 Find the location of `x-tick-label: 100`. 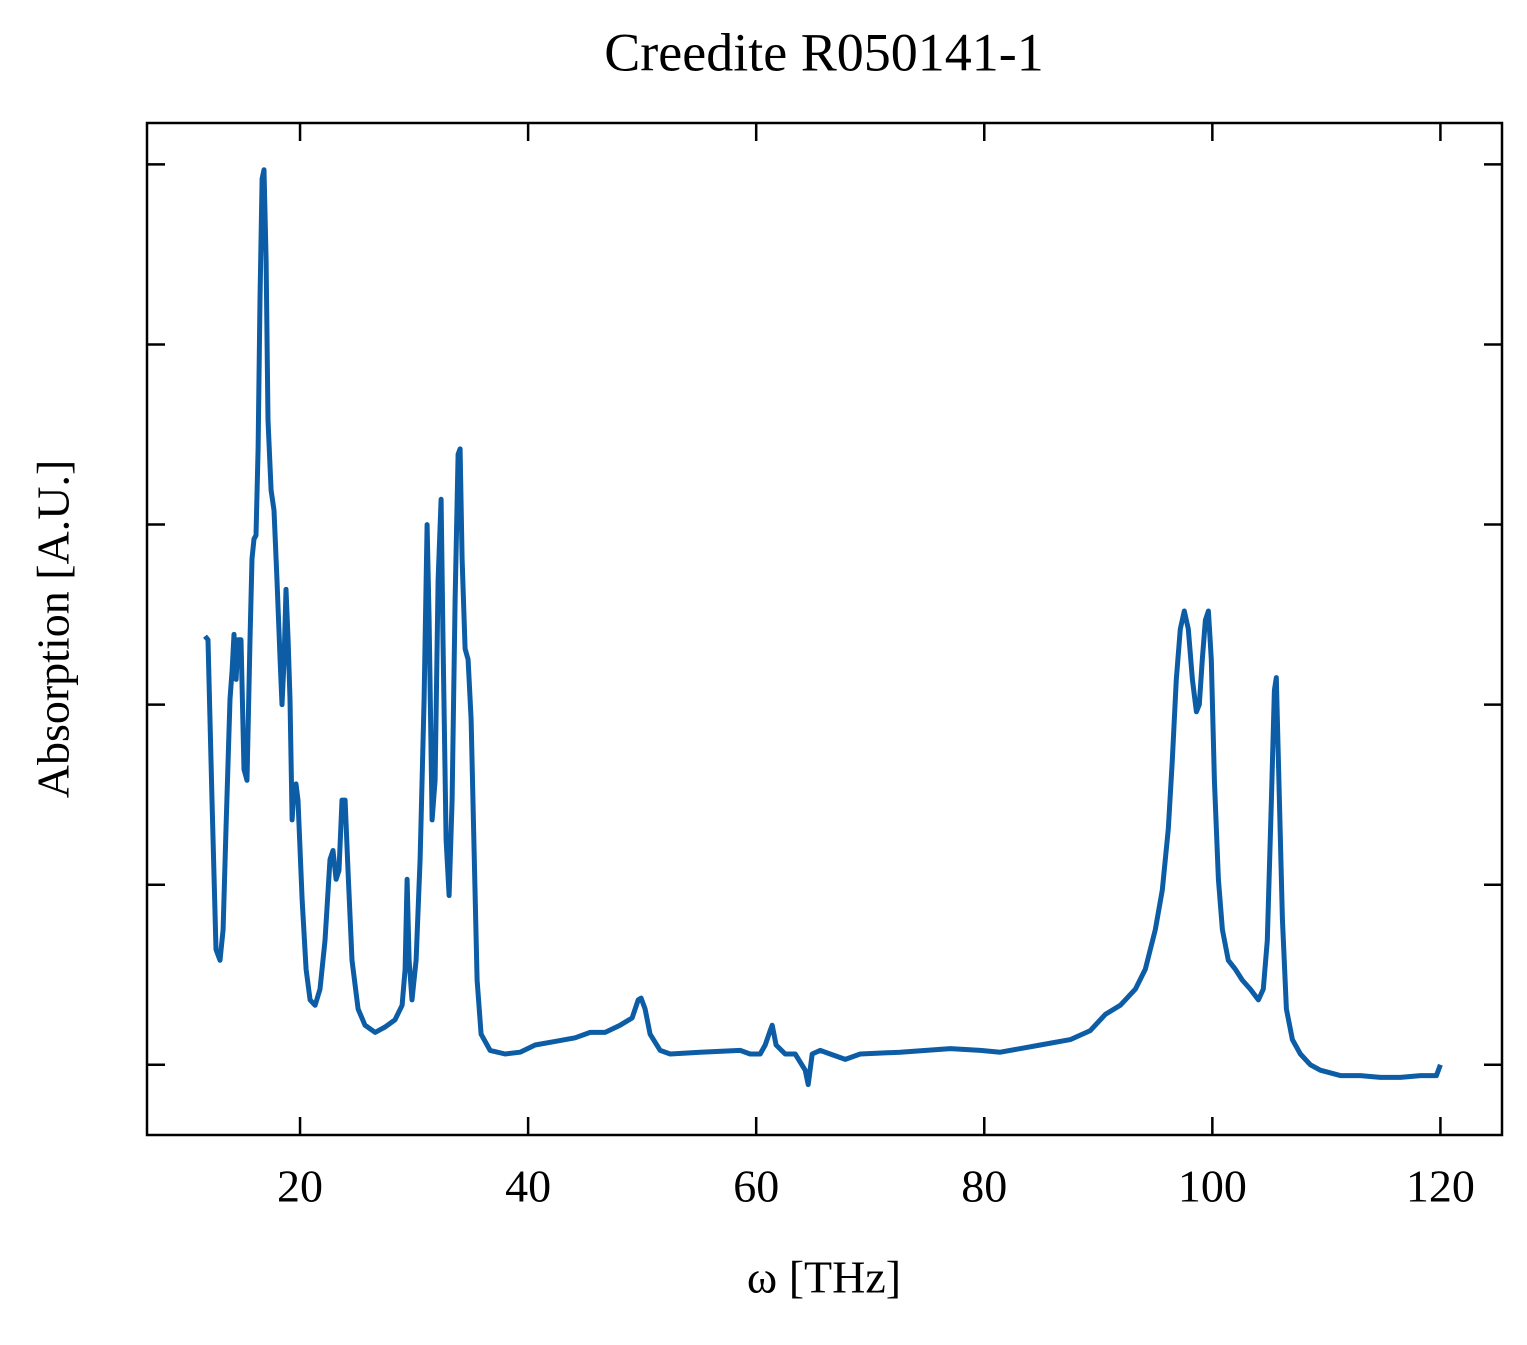

x-tick-label: 100 is located at coordinates (1212, 1186).